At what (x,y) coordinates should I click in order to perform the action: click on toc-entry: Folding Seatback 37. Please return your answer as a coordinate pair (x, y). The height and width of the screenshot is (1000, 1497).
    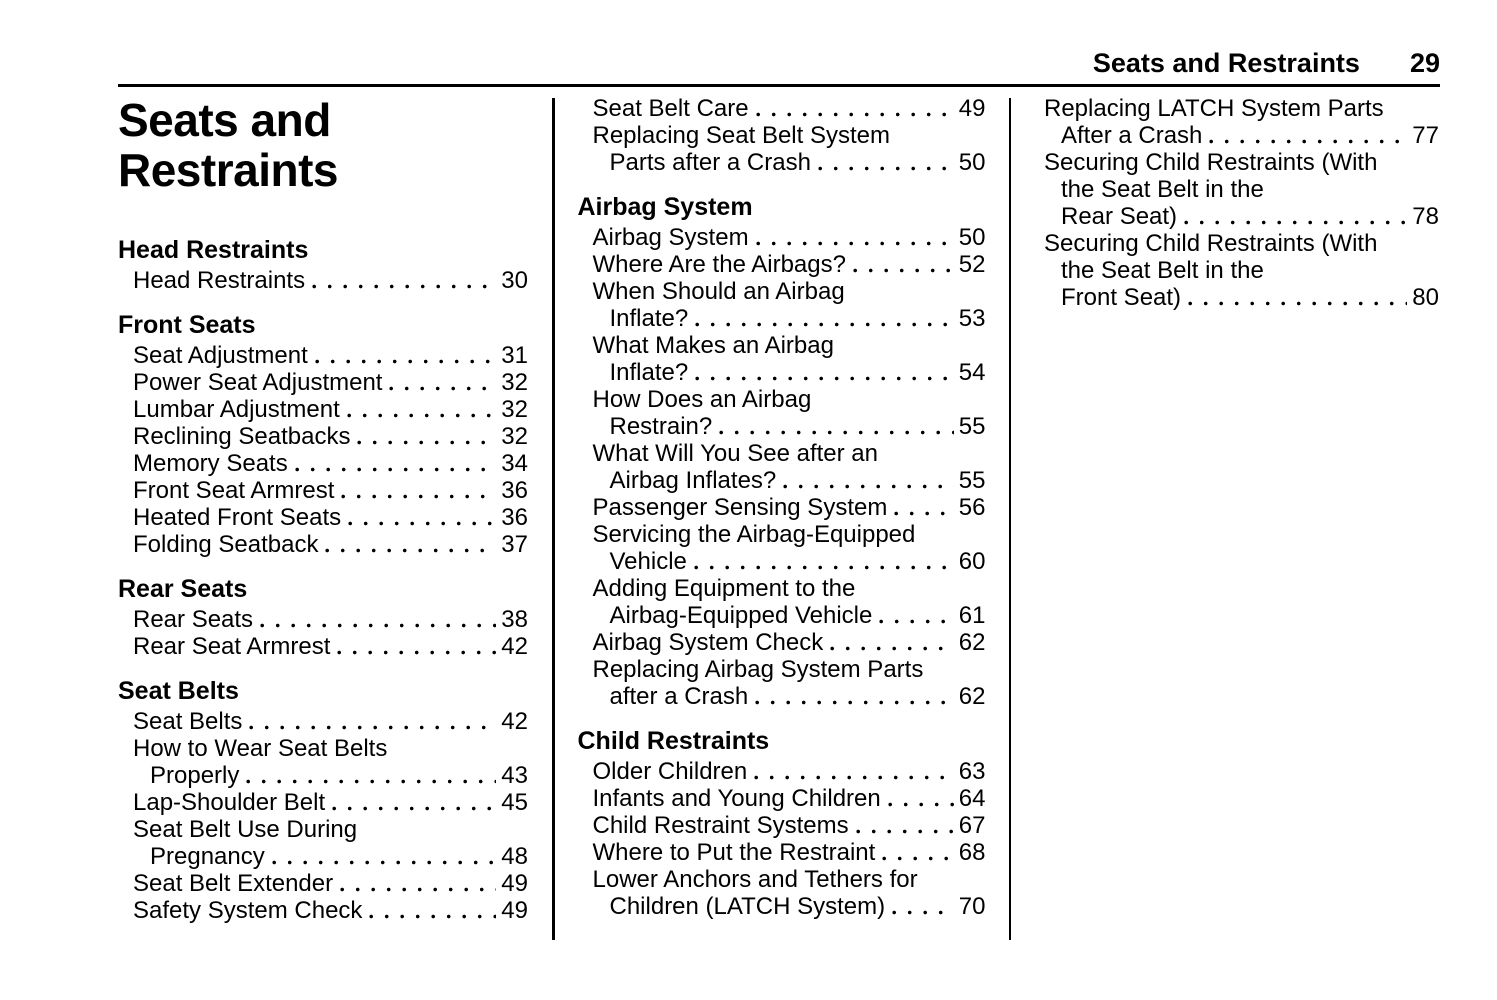
    Looking at the image, I should click on (323, 544).